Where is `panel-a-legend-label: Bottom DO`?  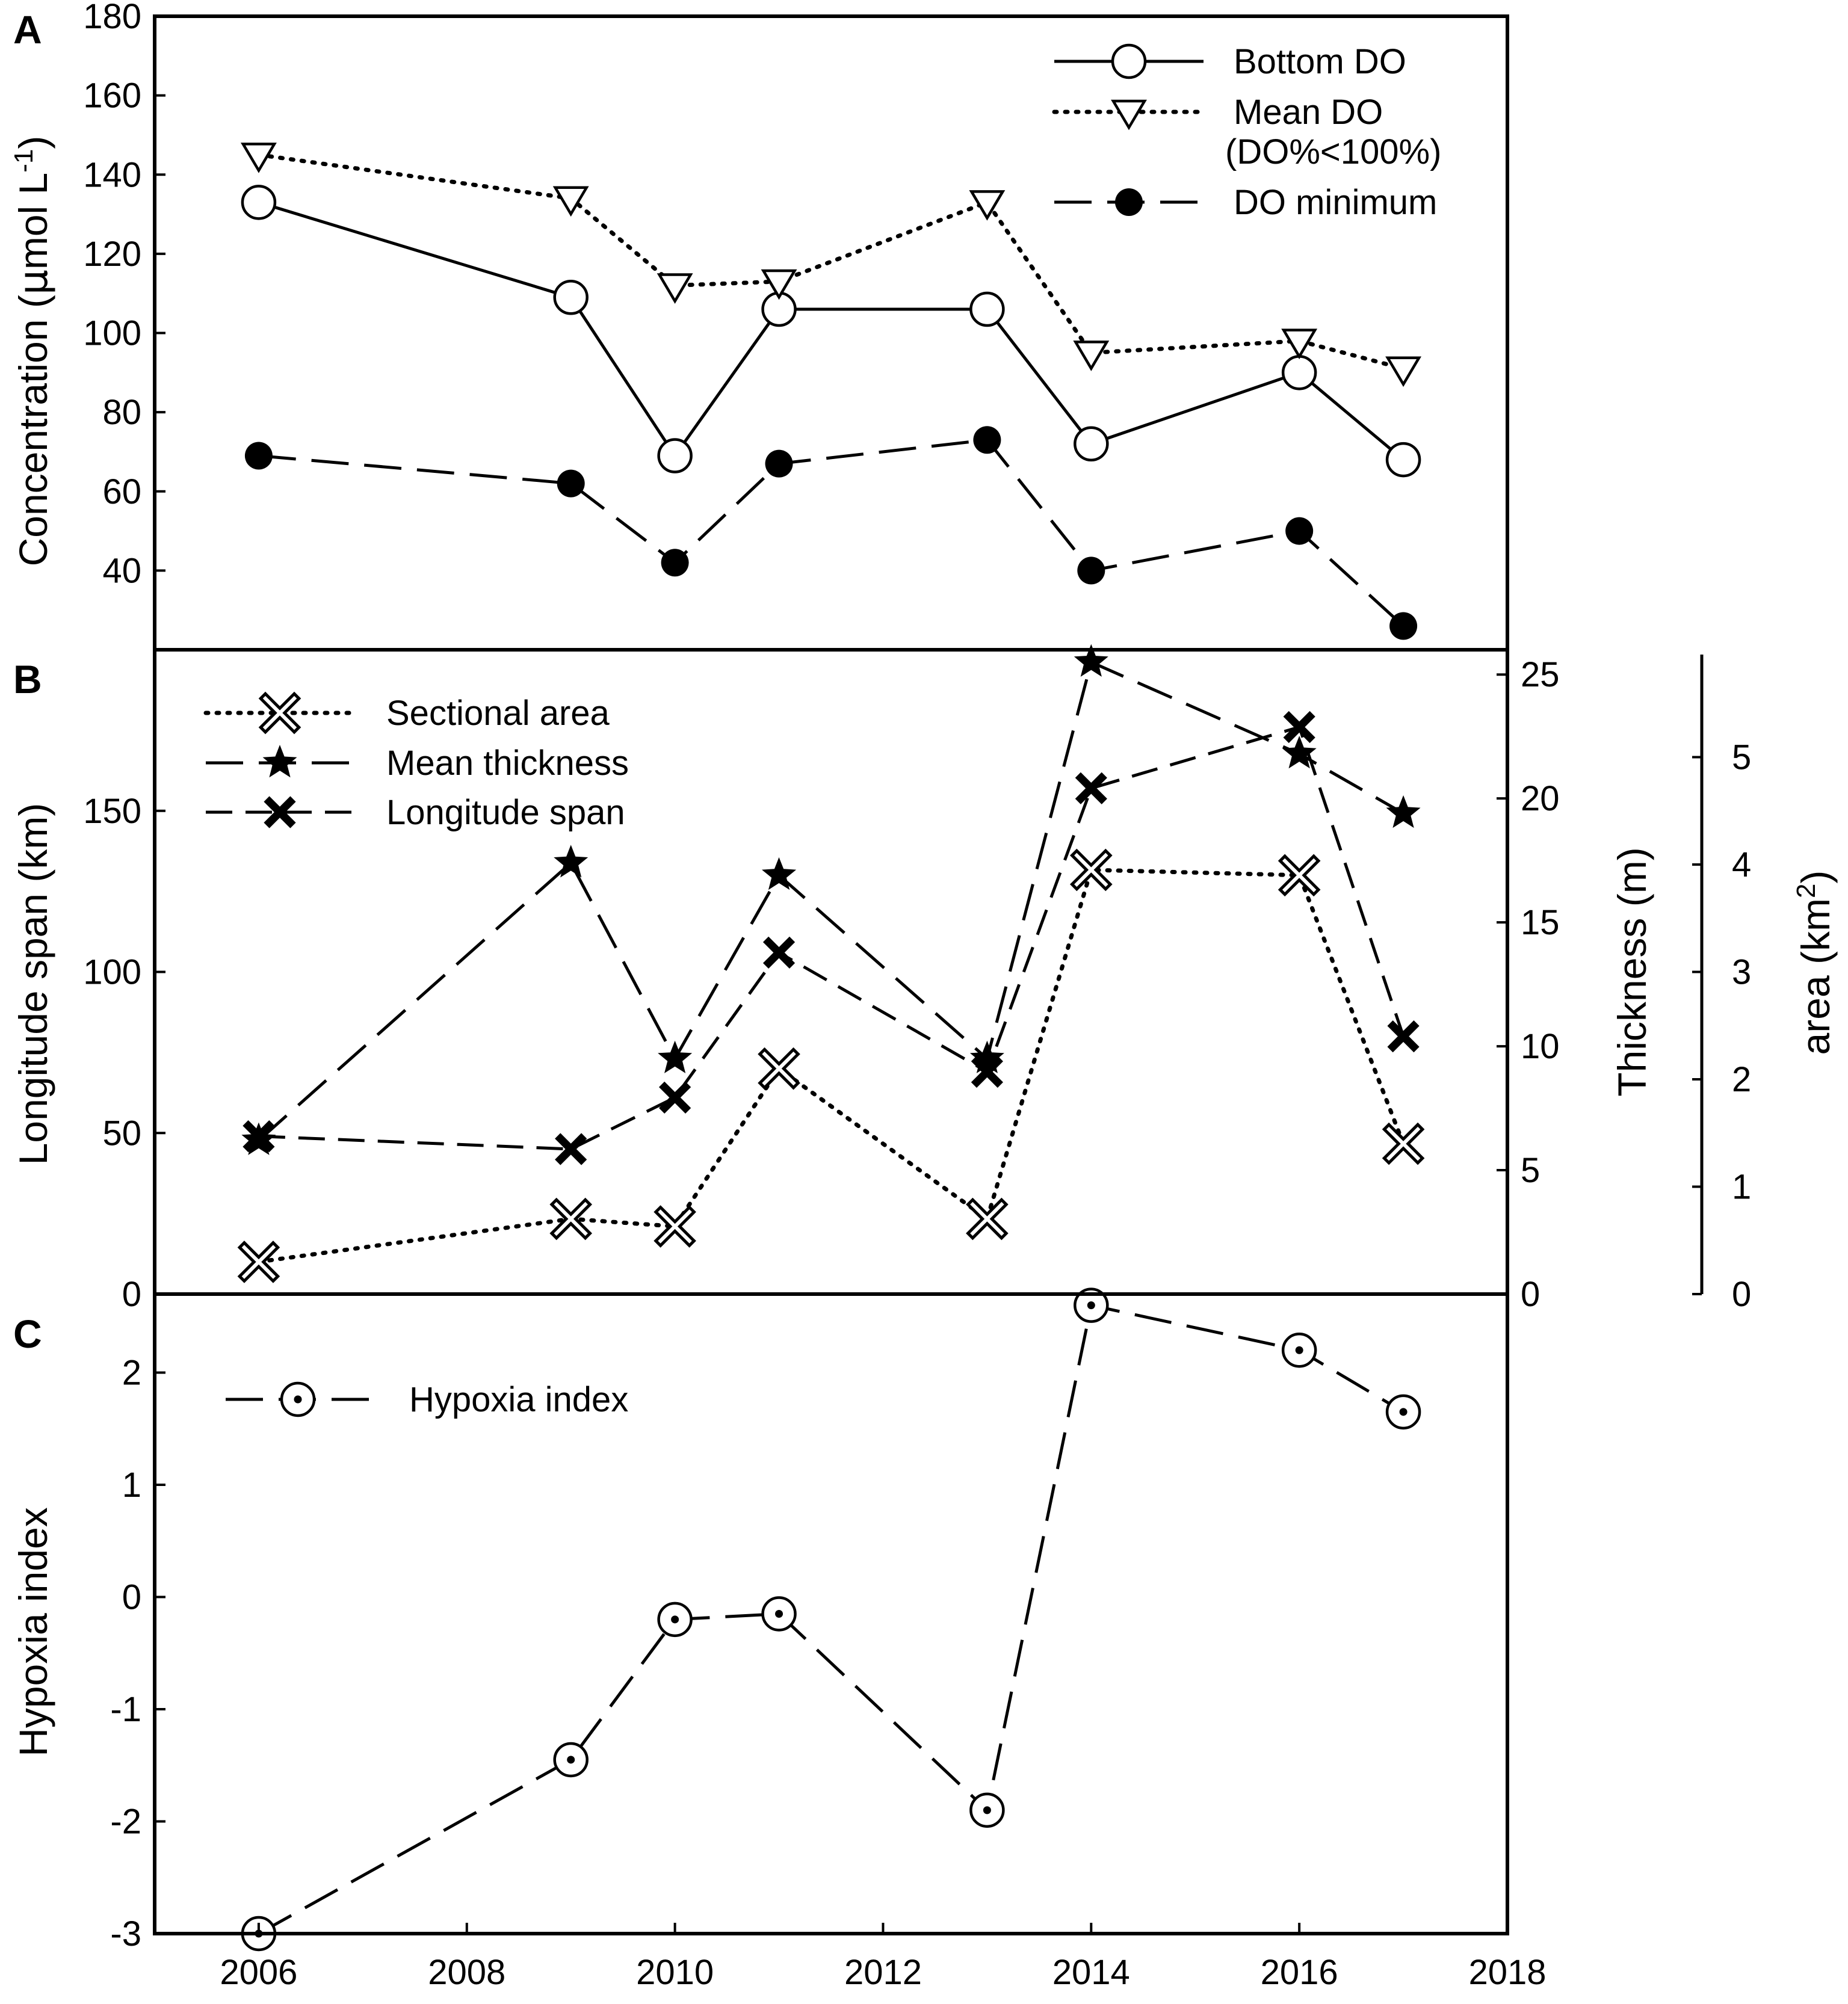
panel-a-legend-label: Bottom DO is located at coordinates (1320, 61).